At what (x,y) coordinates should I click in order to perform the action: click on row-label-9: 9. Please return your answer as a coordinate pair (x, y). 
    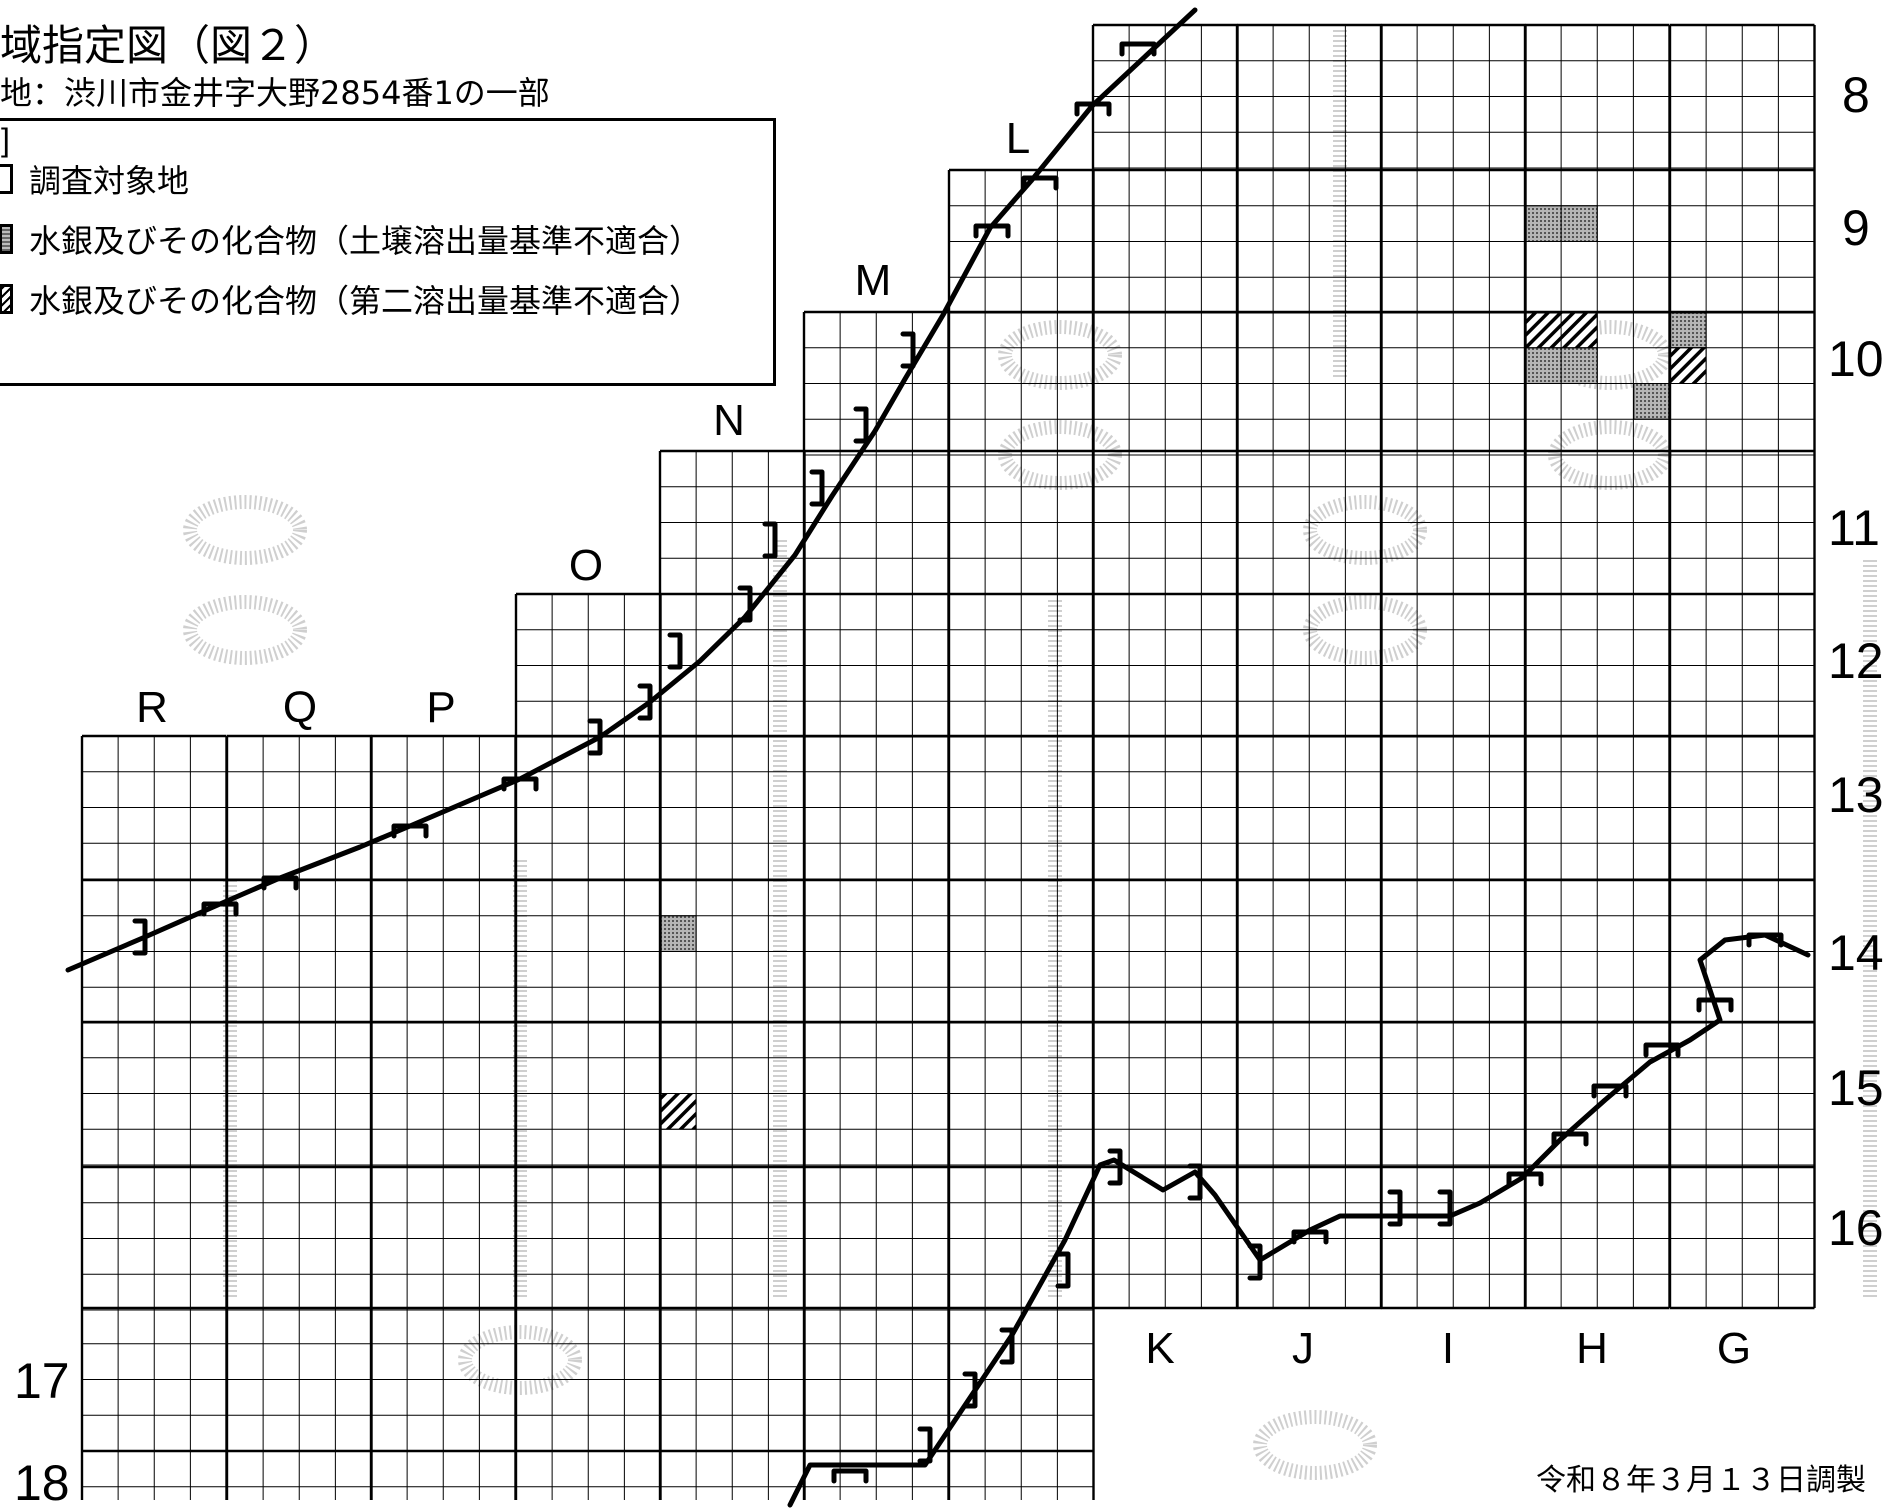
    Looking at the image, I should click on (1856, 228).